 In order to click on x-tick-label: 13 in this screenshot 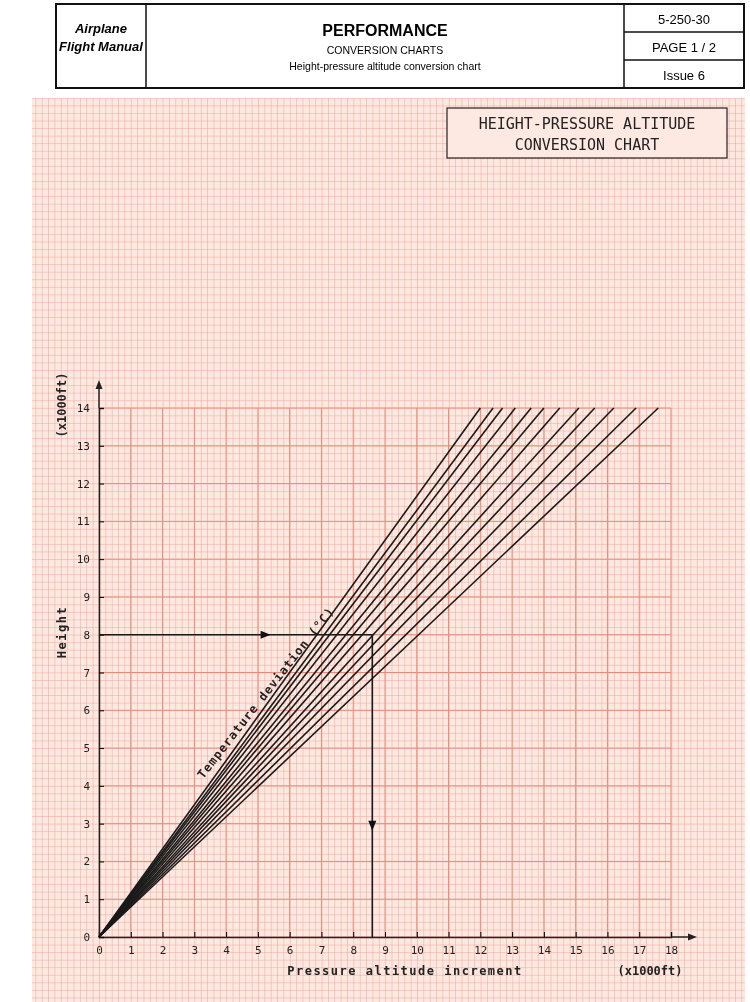, I will do `click(512, 950)`.